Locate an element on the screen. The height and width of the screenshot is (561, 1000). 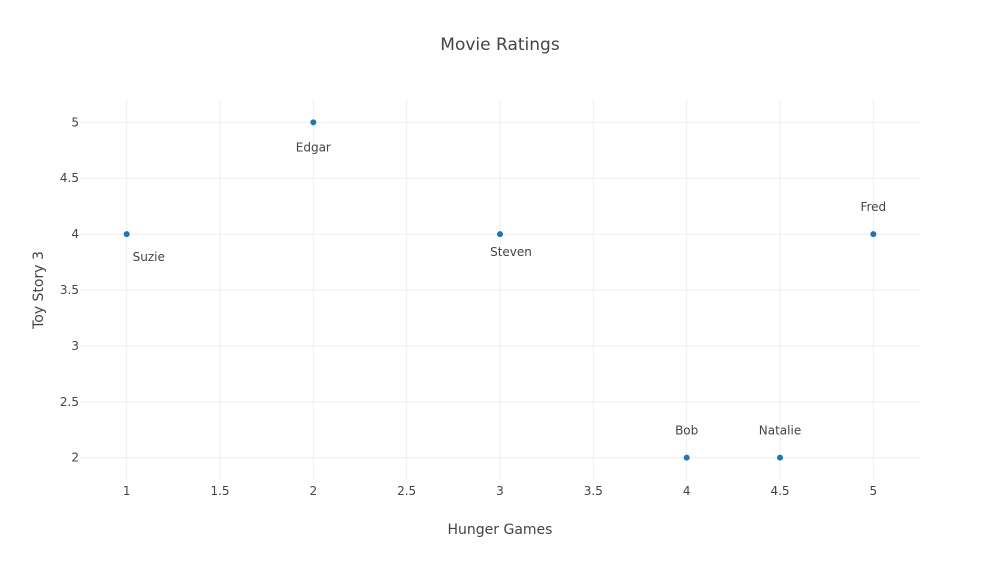
data-point-label: Bob is located at coordinates (686, 431).